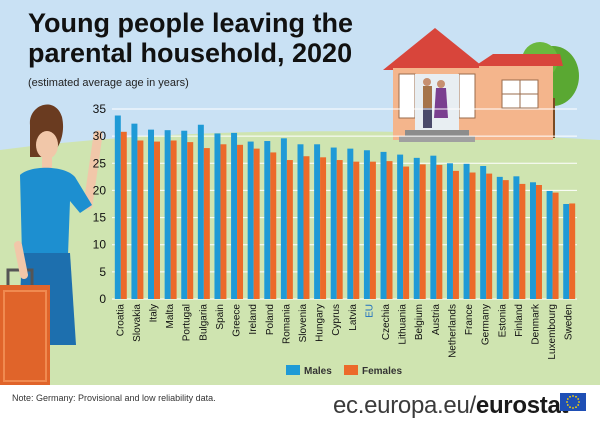 The image size is (600, 425). Describe the element at coordinates (267, 220) in the screenshot. I see `bar-males-poland` at that location.